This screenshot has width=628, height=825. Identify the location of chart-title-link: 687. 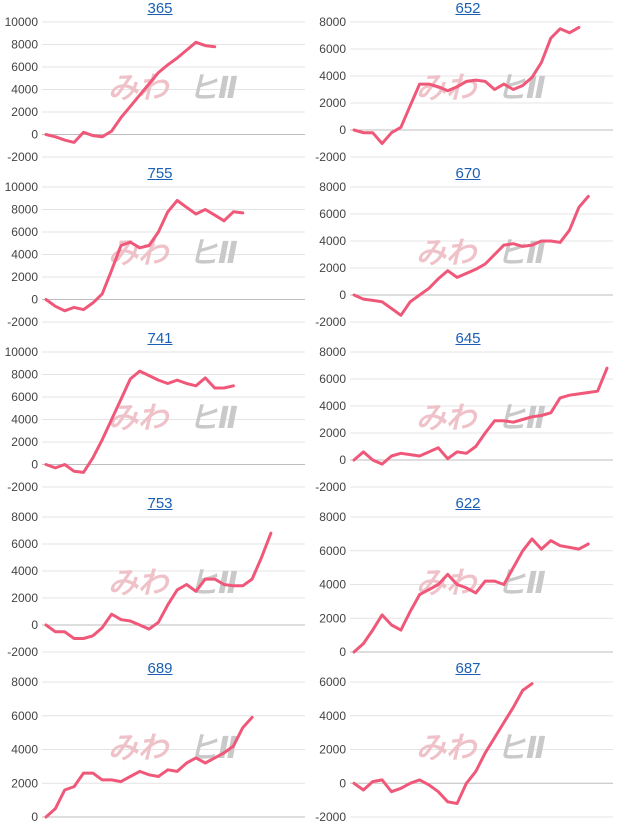
(468, 668).